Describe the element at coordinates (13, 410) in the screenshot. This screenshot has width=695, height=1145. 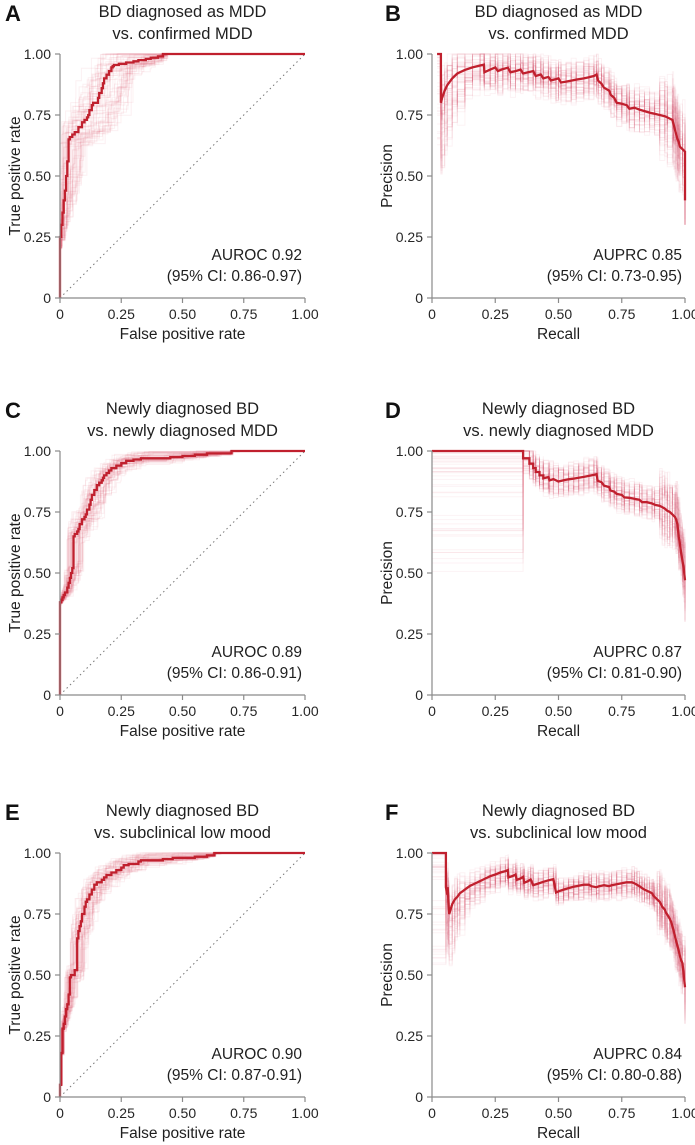
I see `panel-letter: C` at that location.